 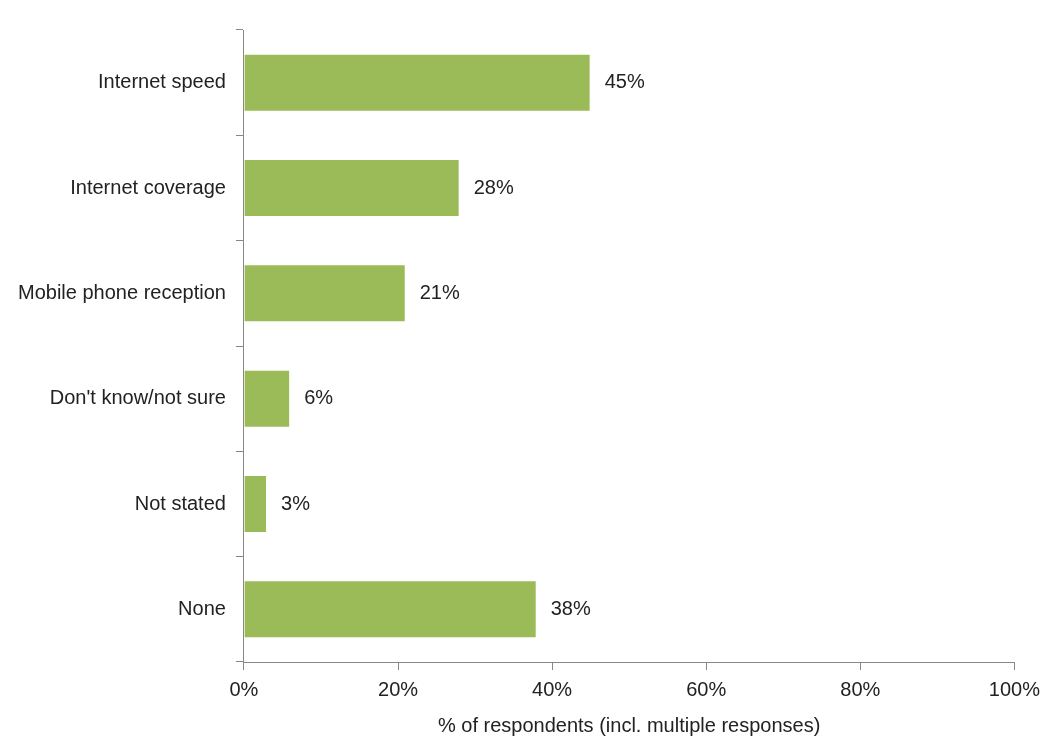 I want to click on y-tick-label: Don't know/not sure, so click(x=137, y=397).